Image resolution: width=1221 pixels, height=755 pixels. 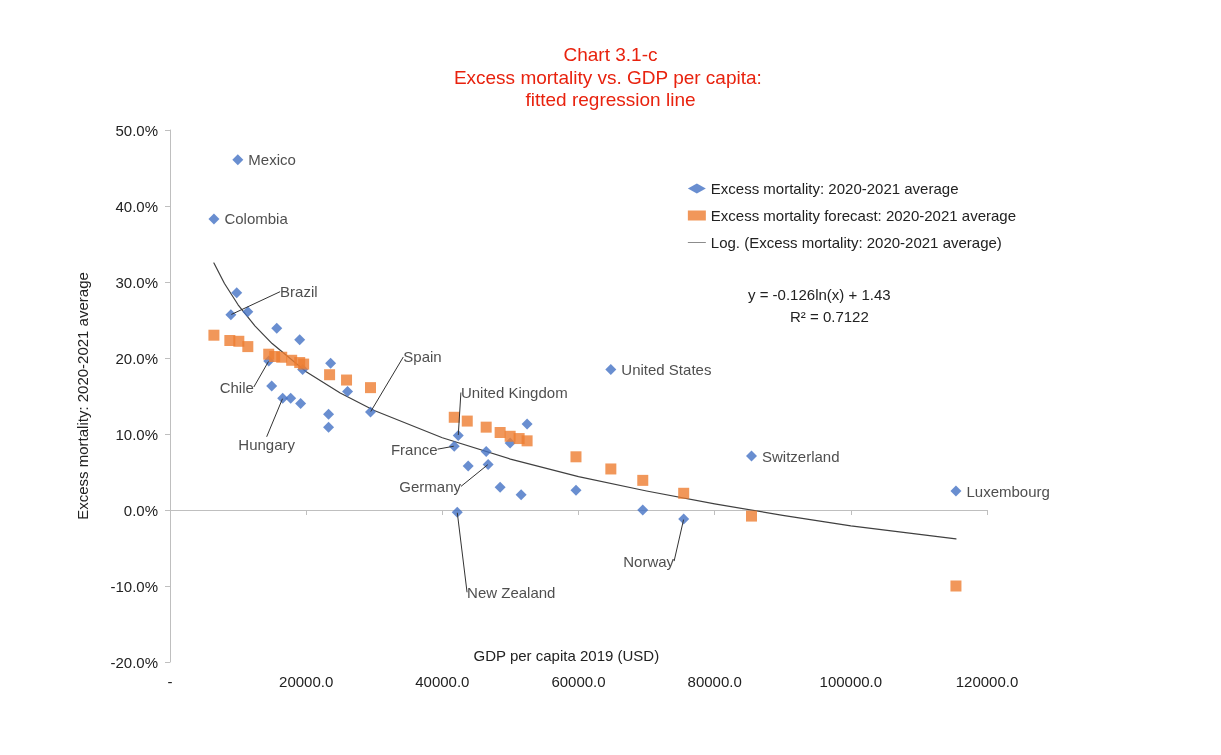 What do you see at coordinates (801, 456) in the screenshot?
I see `annotation: Switzerland` at bounding box center [801, 456].